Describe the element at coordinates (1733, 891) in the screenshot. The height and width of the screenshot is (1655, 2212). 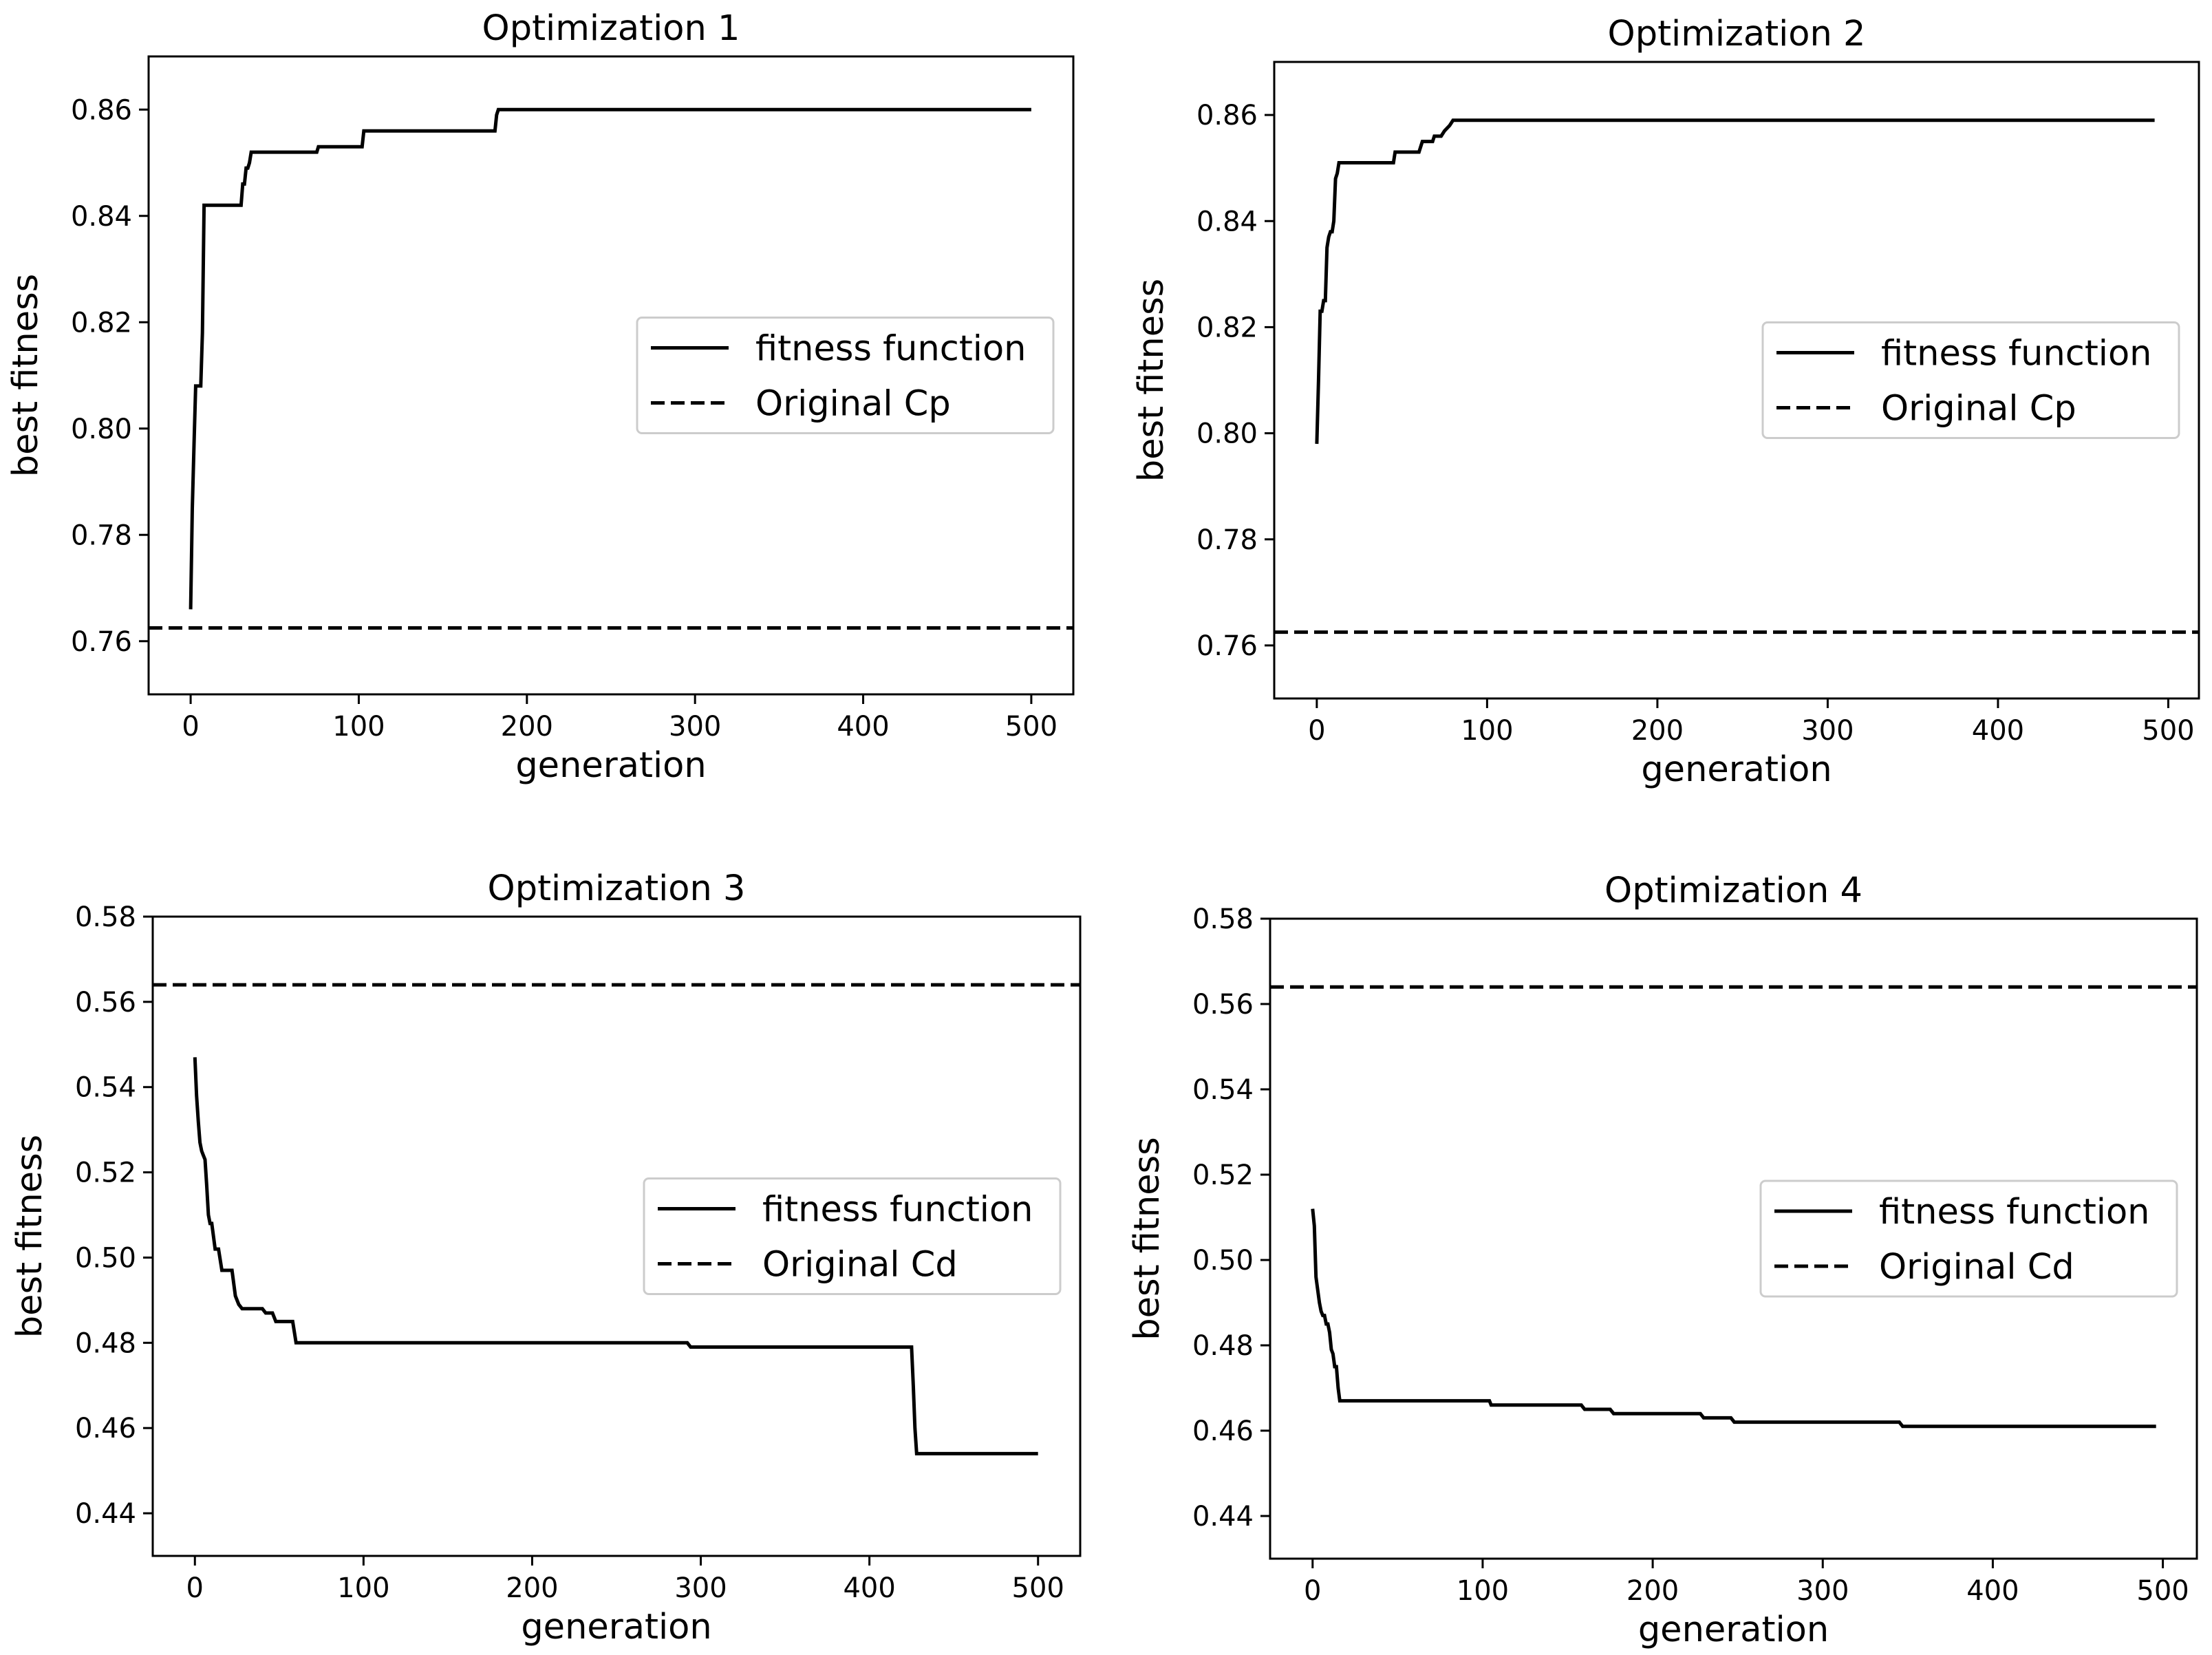
I see `chart-title: Optimization 4` at that location.